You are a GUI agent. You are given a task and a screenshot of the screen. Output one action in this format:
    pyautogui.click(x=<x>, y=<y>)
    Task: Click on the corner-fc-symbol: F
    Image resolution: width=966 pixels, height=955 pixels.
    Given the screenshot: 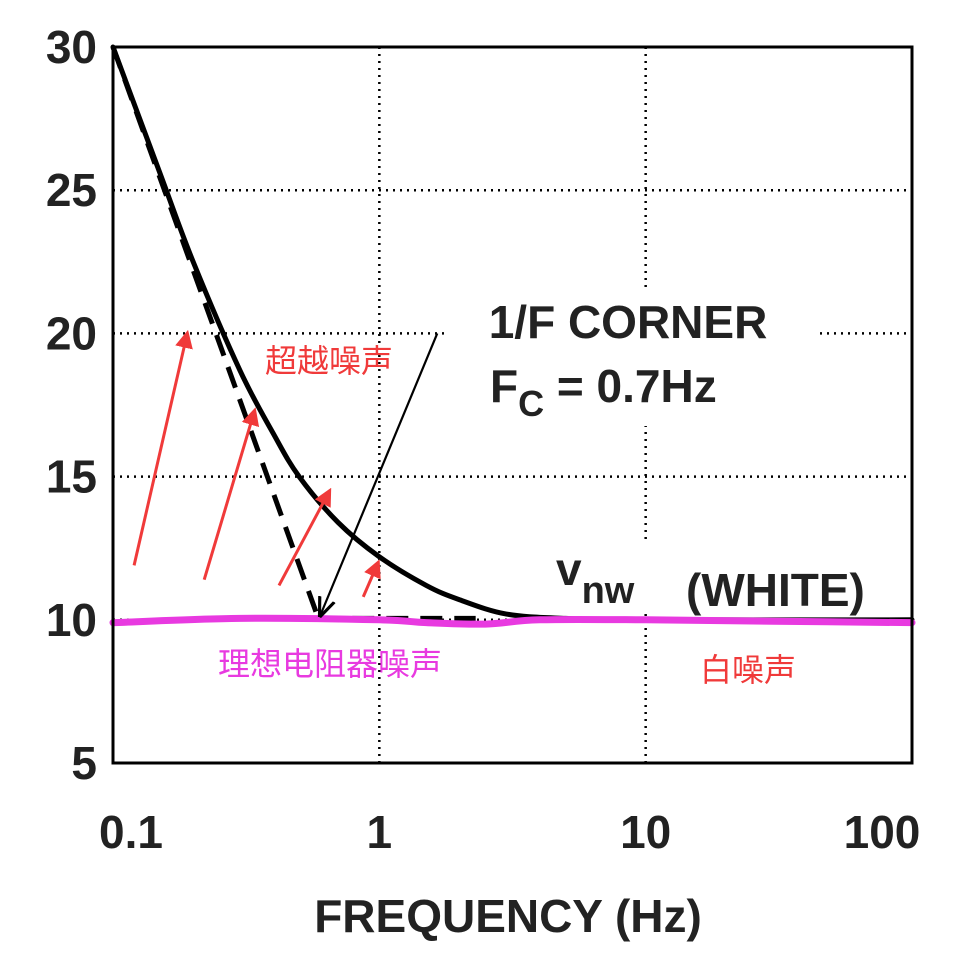 What is the action you would take?
    pyautogui.click(x=504, y=386)
    